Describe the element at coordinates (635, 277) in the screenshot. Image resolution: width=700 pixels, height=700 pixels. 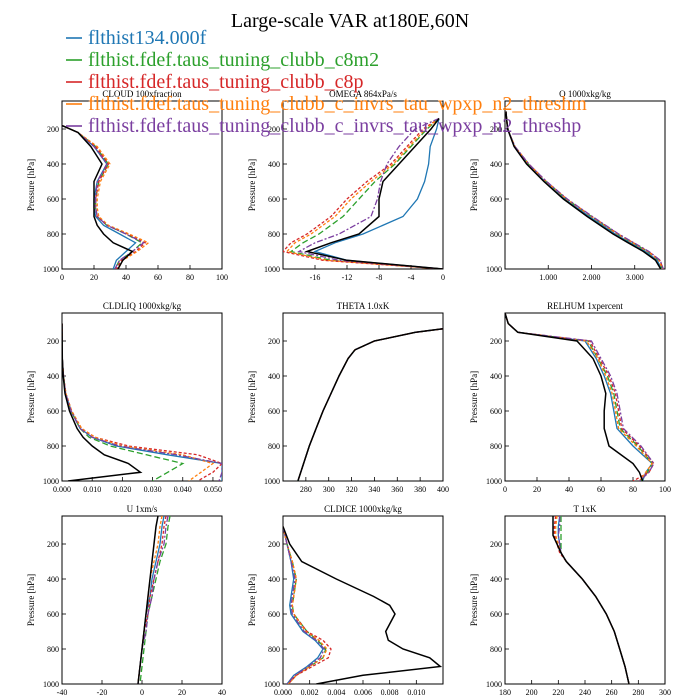
I see `x-tick-label: 3.000` at that location.